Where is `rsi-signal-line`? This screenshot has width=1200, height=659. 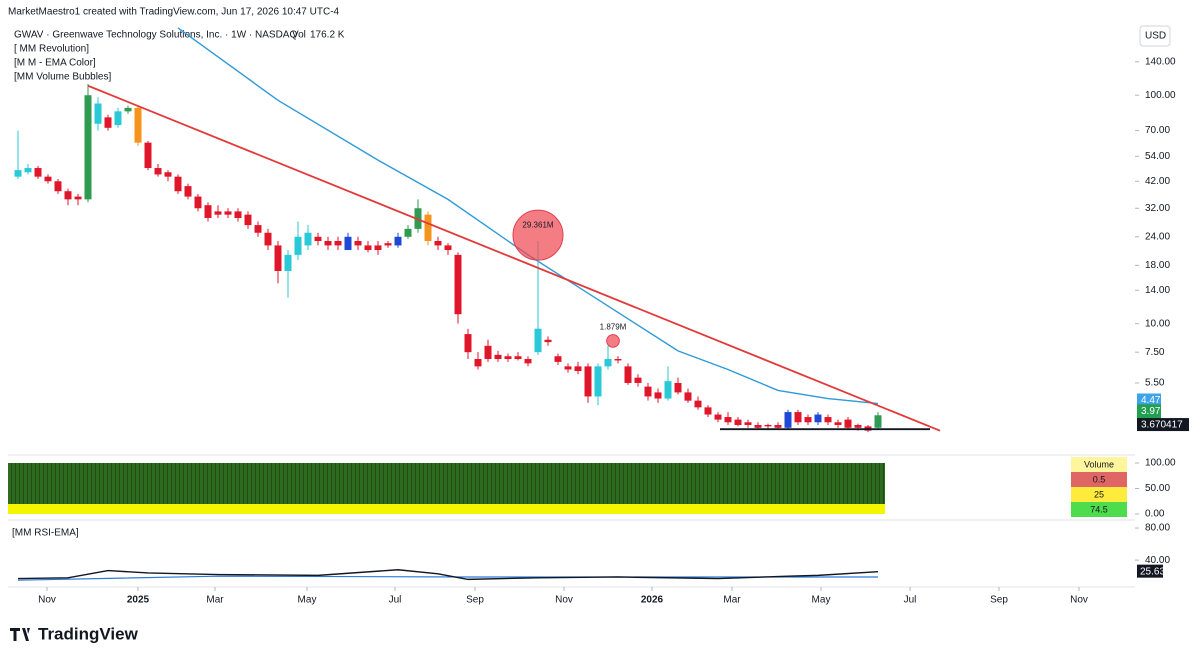
rsi-signal-line is located at coordinates (447, 578).